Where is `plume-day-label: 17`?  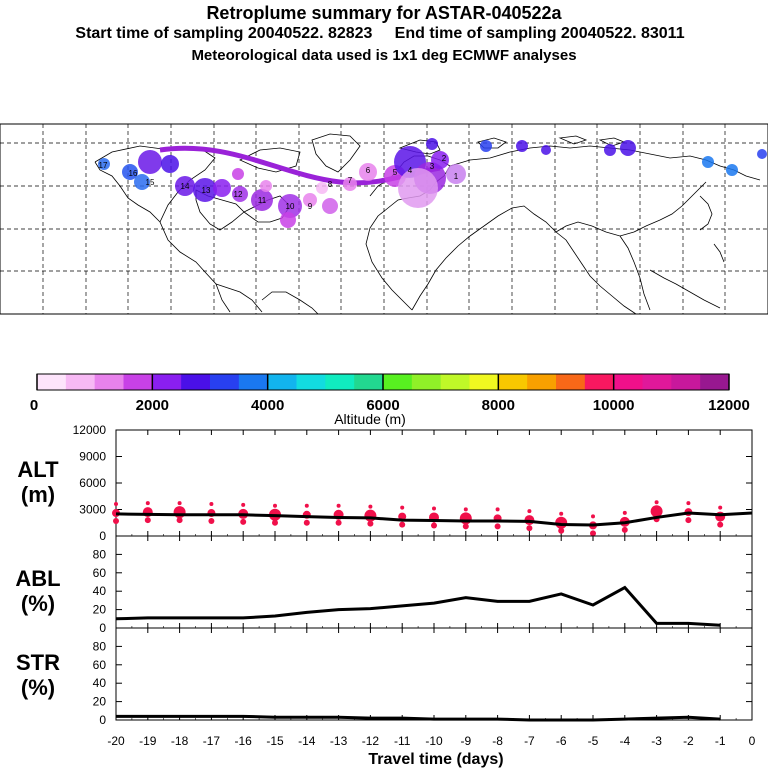
plume-day-label: 17 is located at coordinates (103, 165).